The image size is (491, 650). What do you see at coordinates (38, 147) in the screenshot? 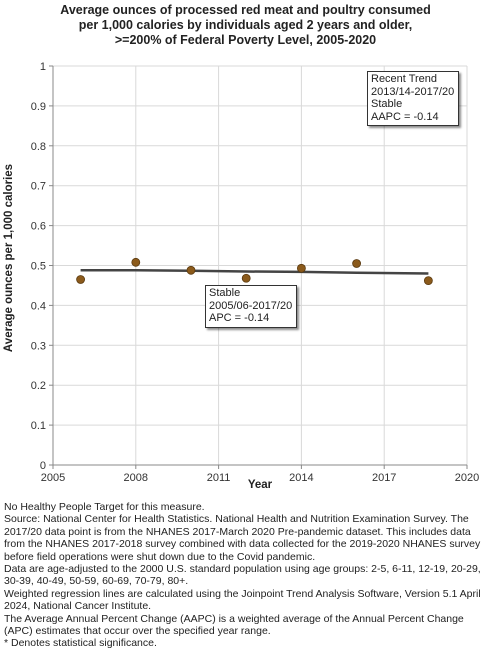
I see `y-tick-label: 0.8` at bounding box center [38, 147].